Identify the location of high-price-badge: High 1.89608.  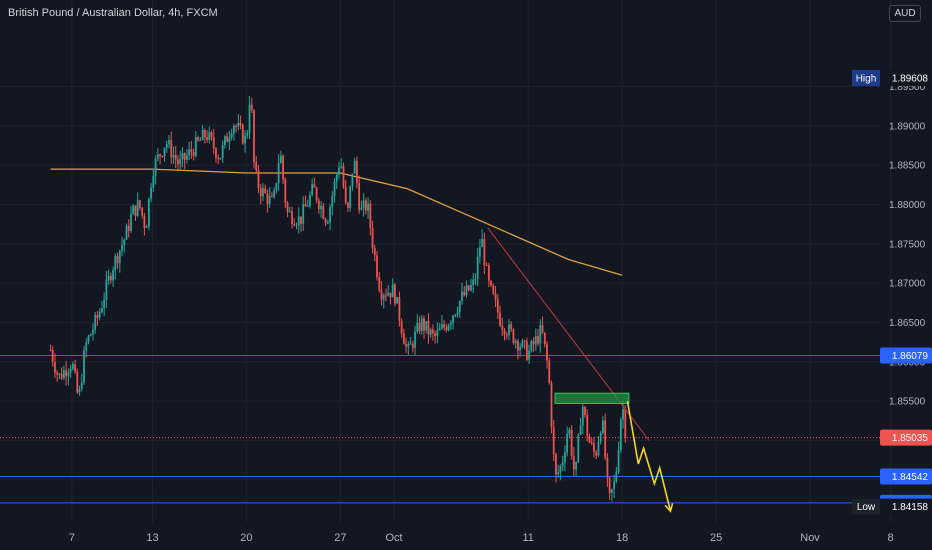
(892, 78).